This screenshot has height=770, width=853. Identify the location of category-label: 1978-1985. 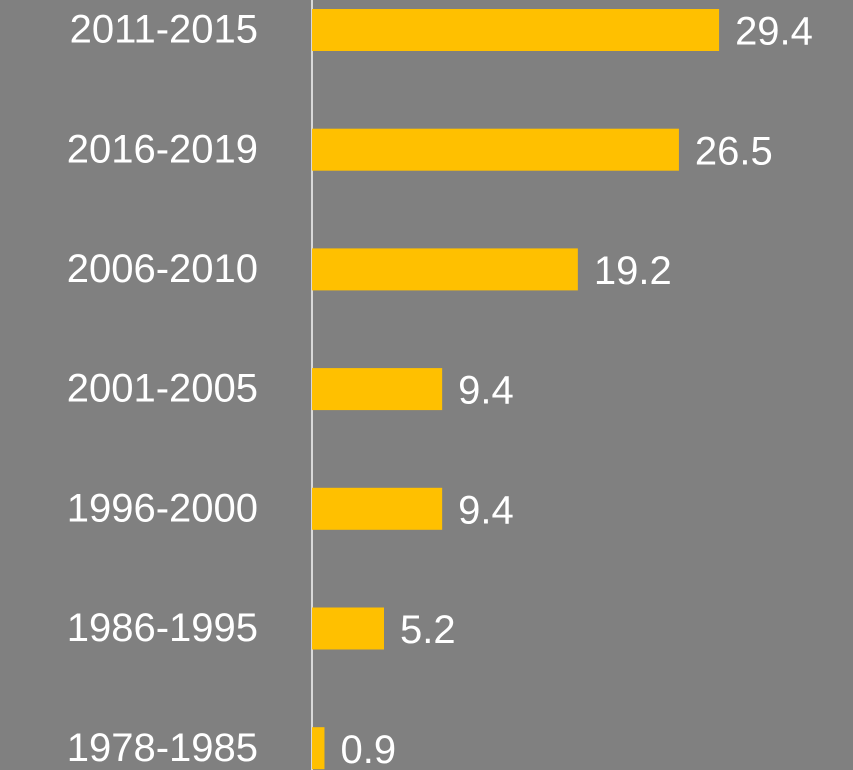
(162, 748).